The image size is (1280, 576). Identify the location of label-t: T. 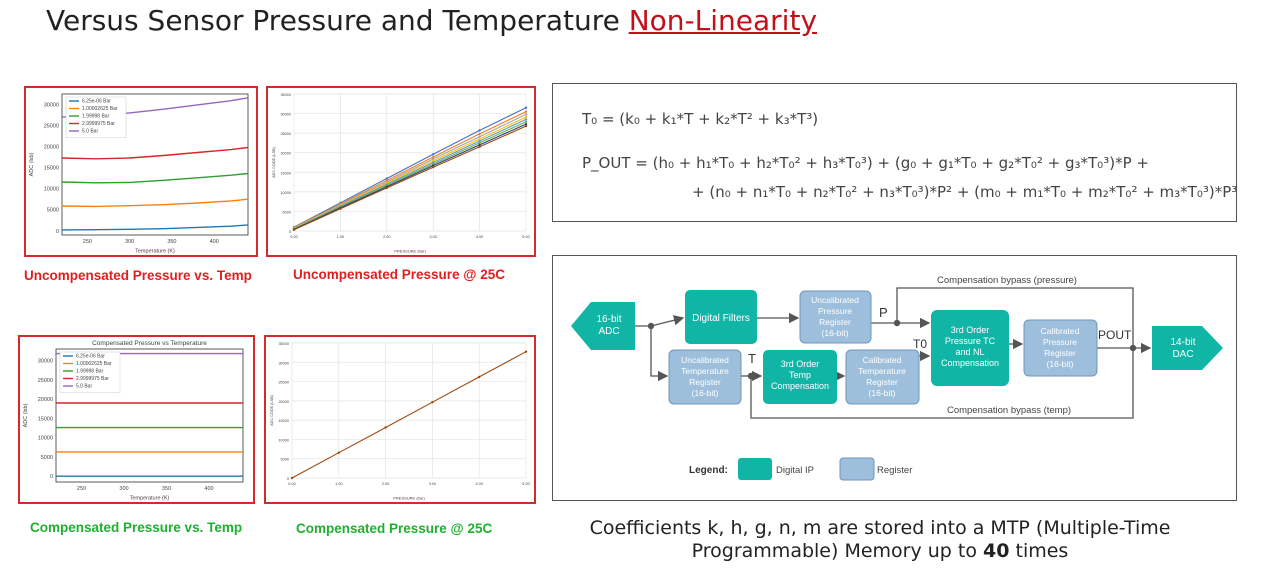
(752, 358).